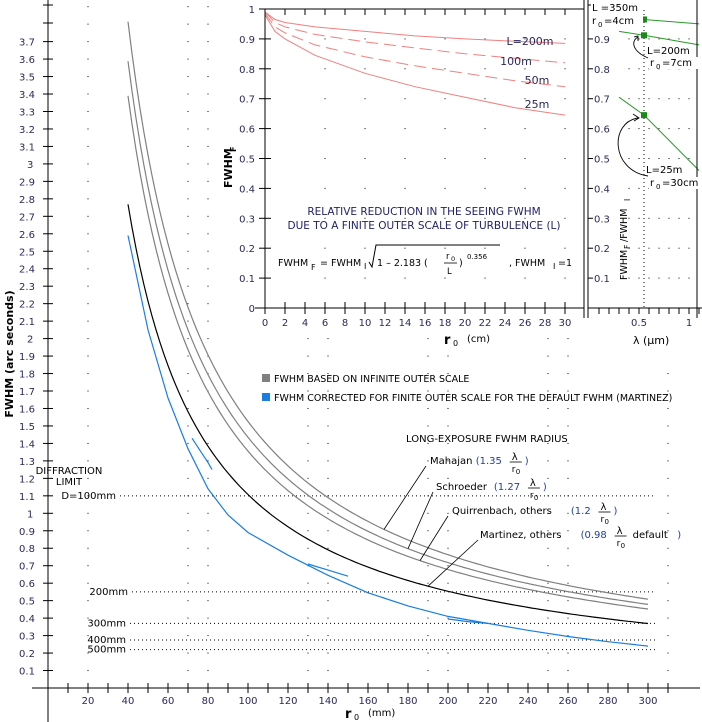 This screenshot has height=722, width=702. What do you see at coordinates (69, 482) in the screenshot?
I see `diffraction-title-2: LIMIT` at bounding box center [69, 482].